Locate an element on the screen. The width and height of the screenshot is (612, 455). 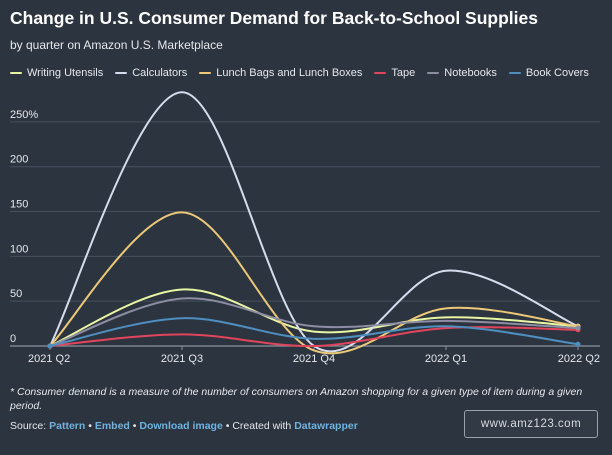
created-with-text: • Created with is located at coordinates (258, 426).